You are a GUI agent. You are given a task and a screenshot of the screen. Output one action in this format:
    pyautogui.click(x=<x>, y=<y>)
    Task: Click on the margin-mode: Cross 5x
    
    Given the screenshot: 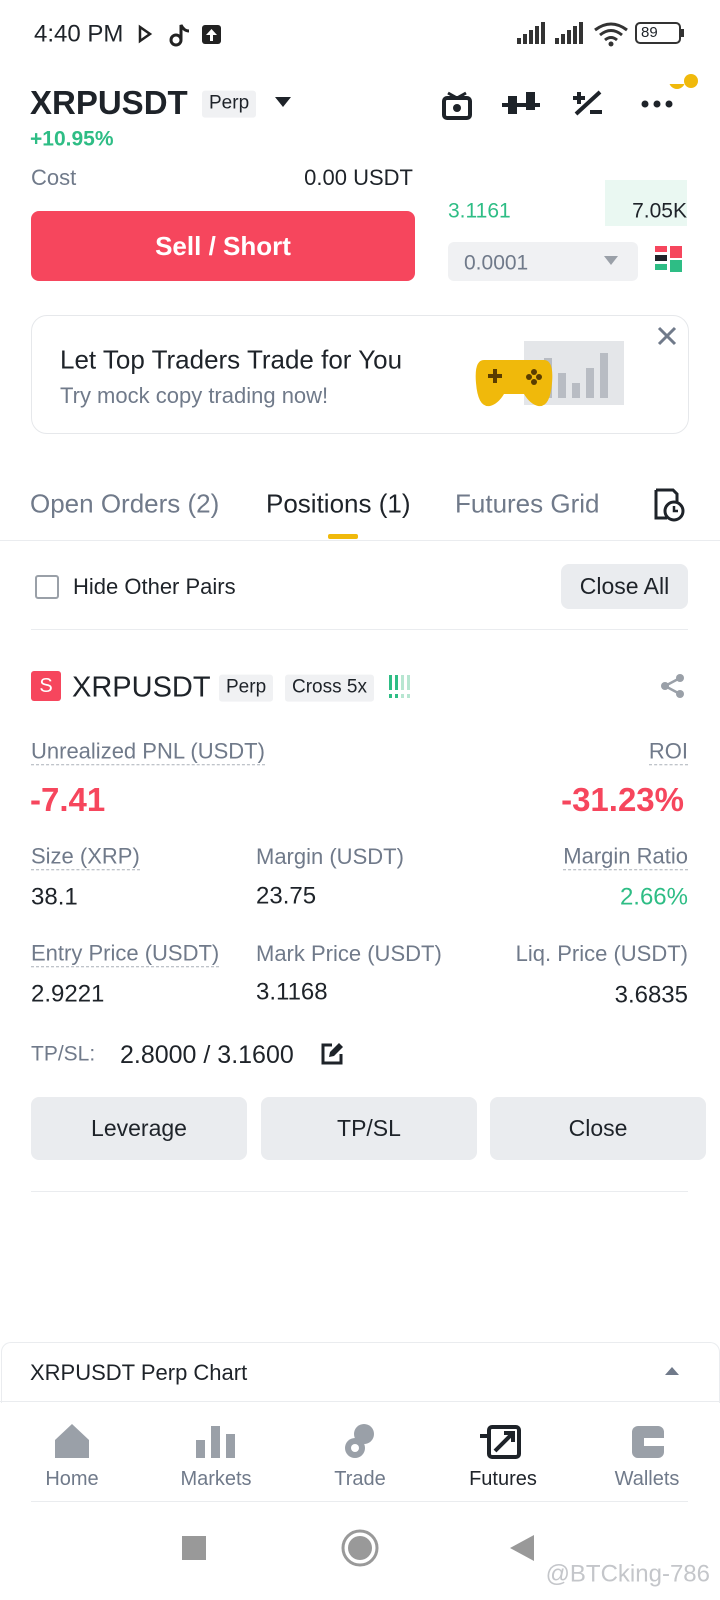 What is the action you would take?
    pyautogui.click(x=329, y=688)
    